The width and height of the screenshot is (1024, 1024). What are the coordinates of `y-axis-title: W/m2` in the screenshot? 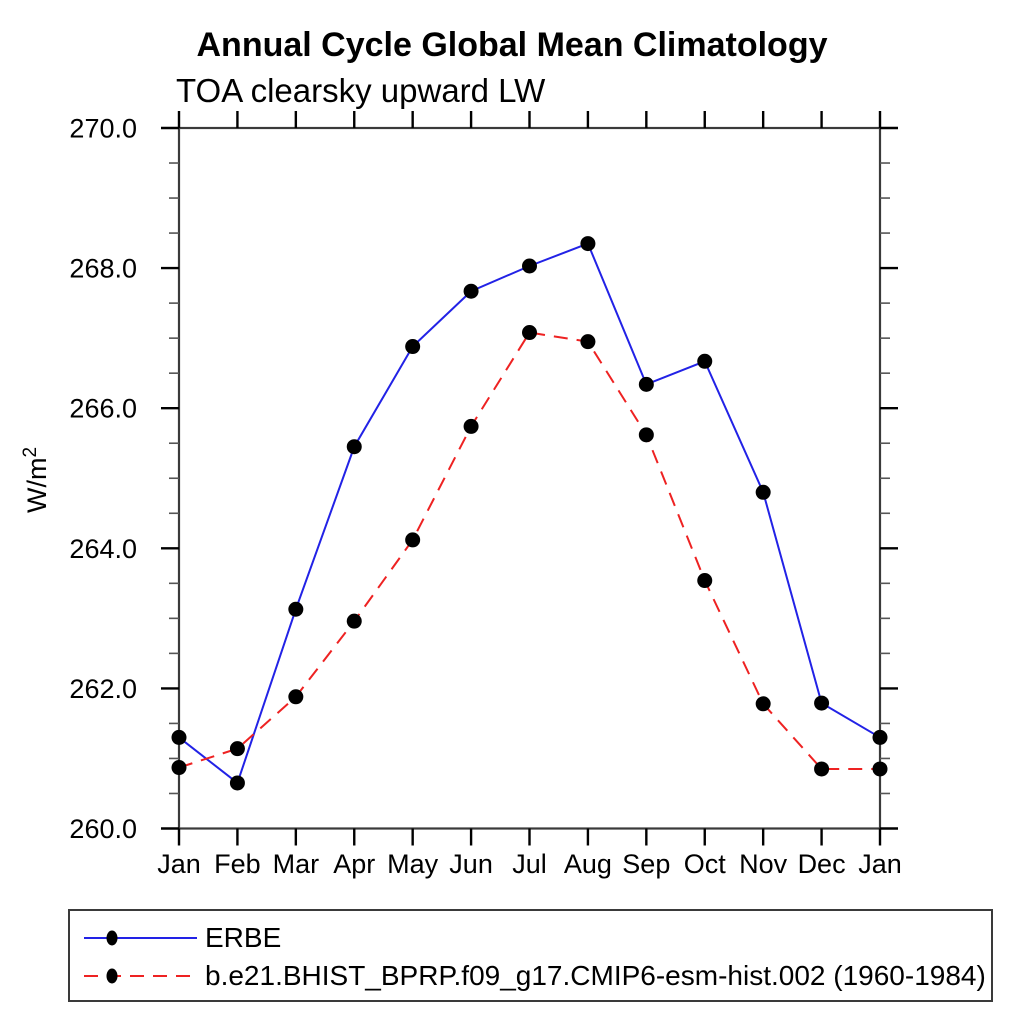 It's located at (36, 480).